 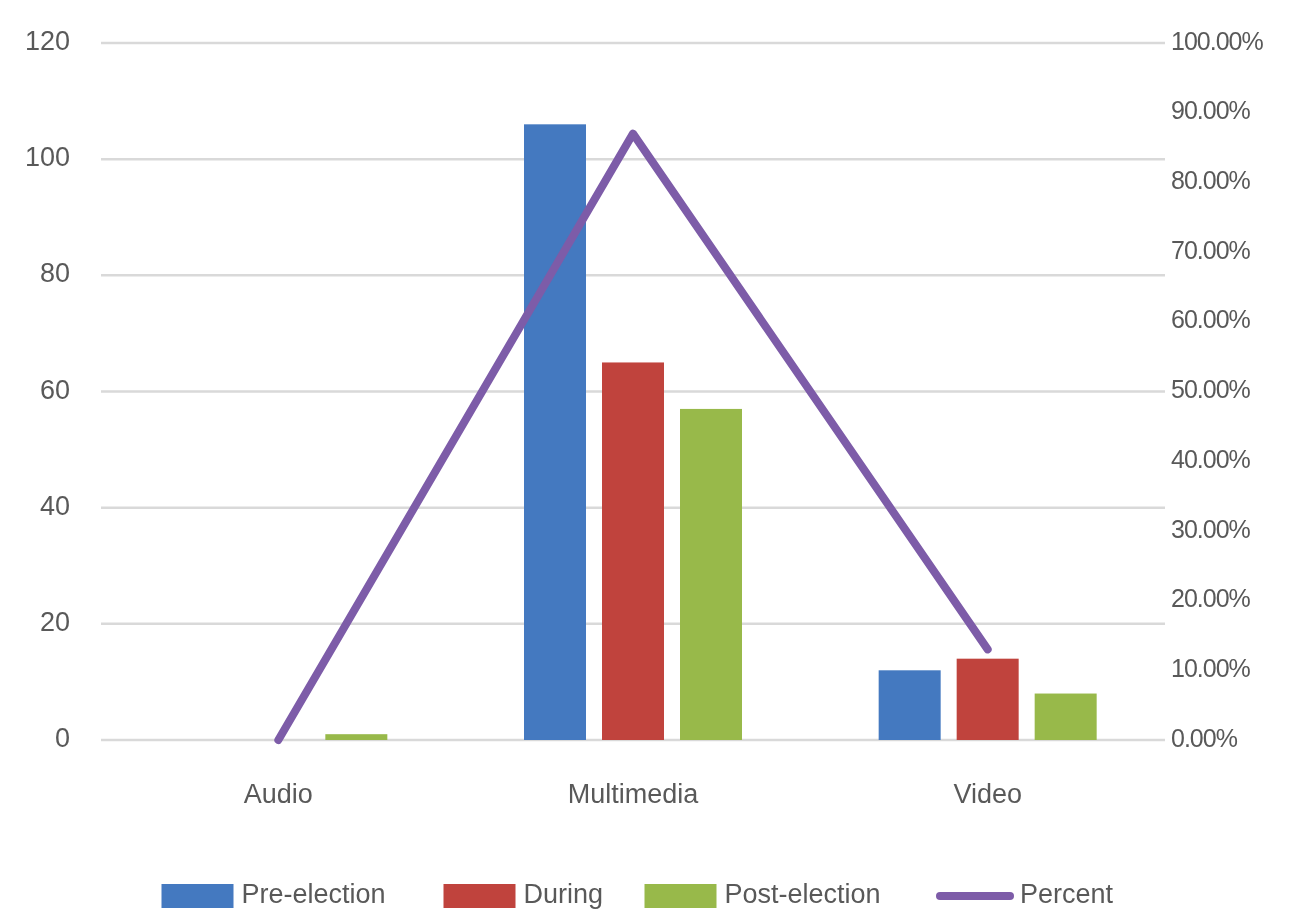 What do you see at coordinates (987, 794) in the screenshot?
I see `x-tick-label: Video` at bounding box center [987, 794].